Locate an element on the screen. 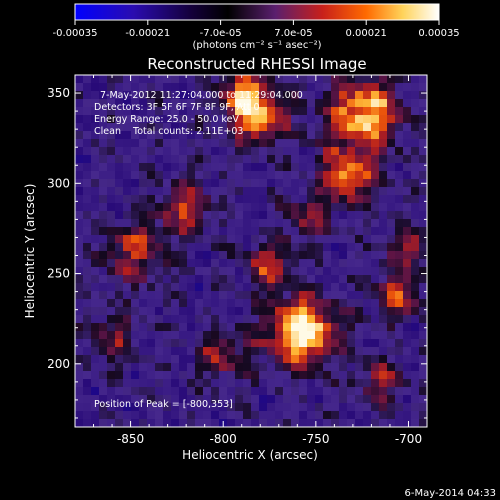 This screenshot has height=500, width=500. x-axis-label: Heliocentric X (arcsec) is located at coordinates (250, 455).